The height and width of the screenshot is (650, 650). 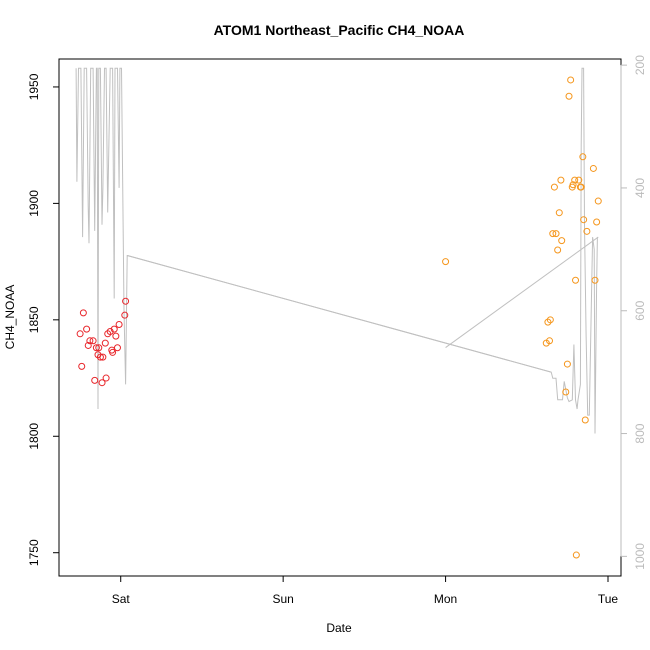 What do you see at coordinates (445, 599) in the screenshot?
I see `x-tick-label-mon: Mon` at bounding box center [445, 599].